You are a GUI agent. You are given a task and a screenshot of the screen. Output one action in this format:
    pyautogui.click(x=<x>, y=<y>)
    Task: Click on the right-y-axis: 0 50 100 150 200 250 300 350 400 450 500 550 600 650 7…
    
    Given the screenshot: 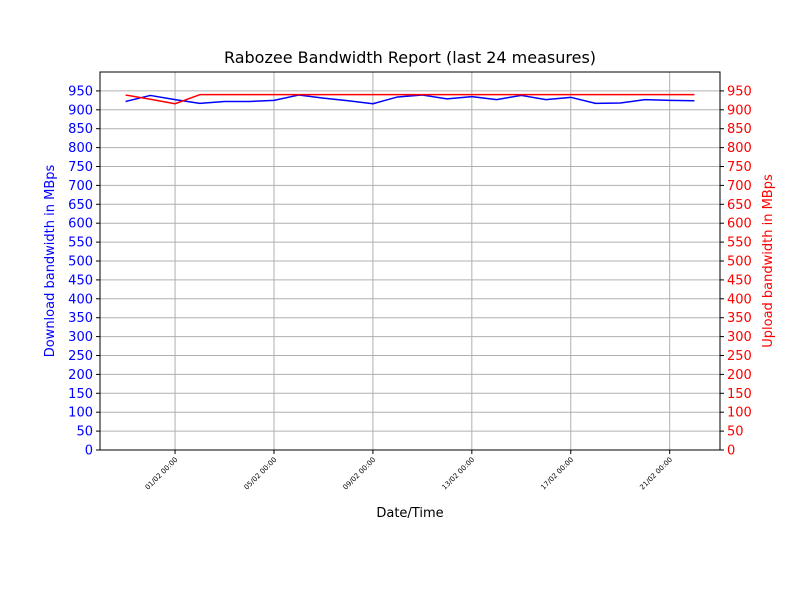 What is the action you would take?
    pyautogui.click(x=736, y=271)
    